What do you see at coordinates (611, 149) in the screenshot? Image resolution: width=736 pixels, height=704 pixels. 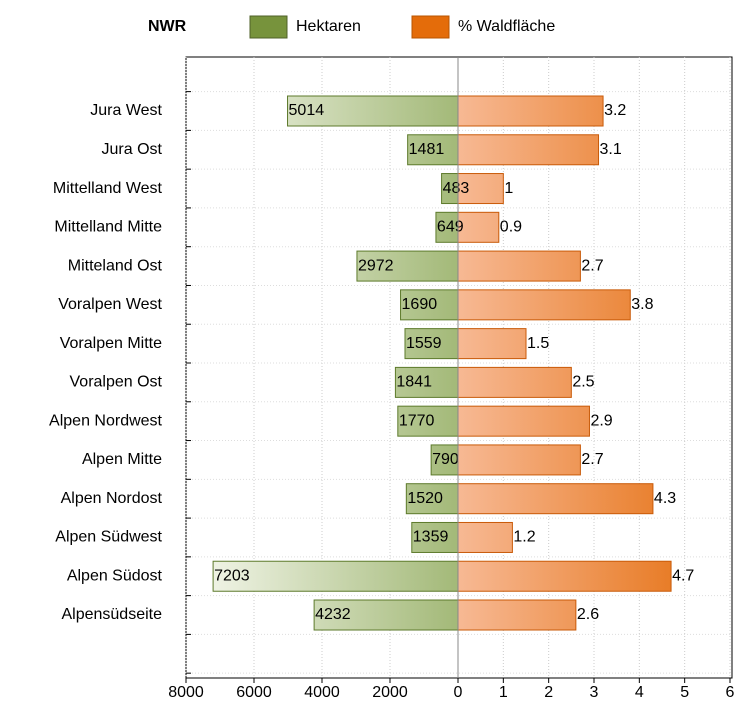 I see `data-label: 3.1` at bounding box center [611, 149].